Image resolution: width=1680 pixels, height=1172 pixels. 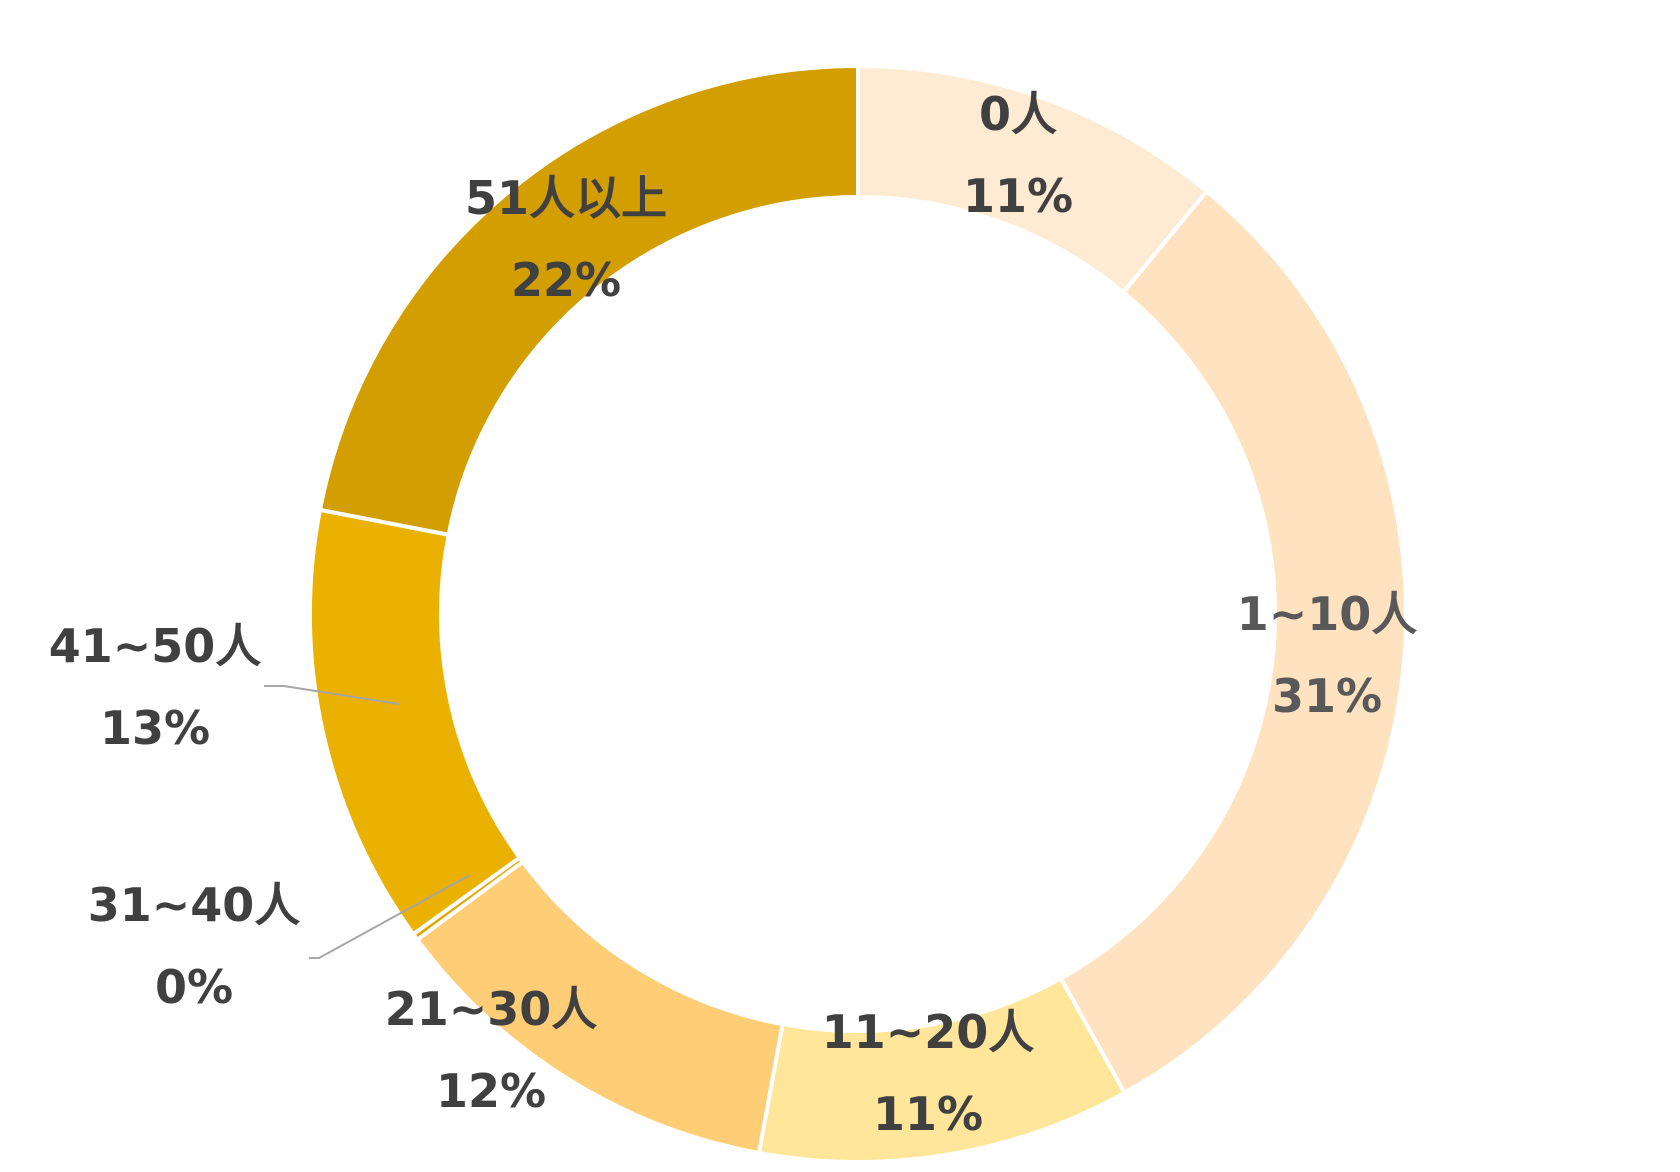 I want to click on slice-percent-0: 11%, so click(x=1018, y=196).